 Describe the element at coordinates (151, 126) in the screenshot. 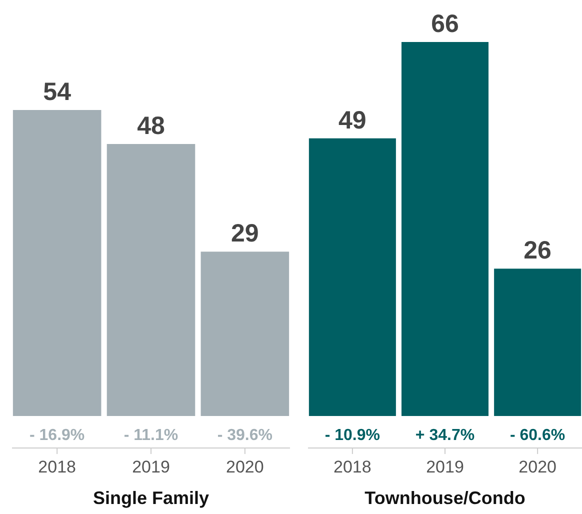

I see `data-label: 48` at that location.